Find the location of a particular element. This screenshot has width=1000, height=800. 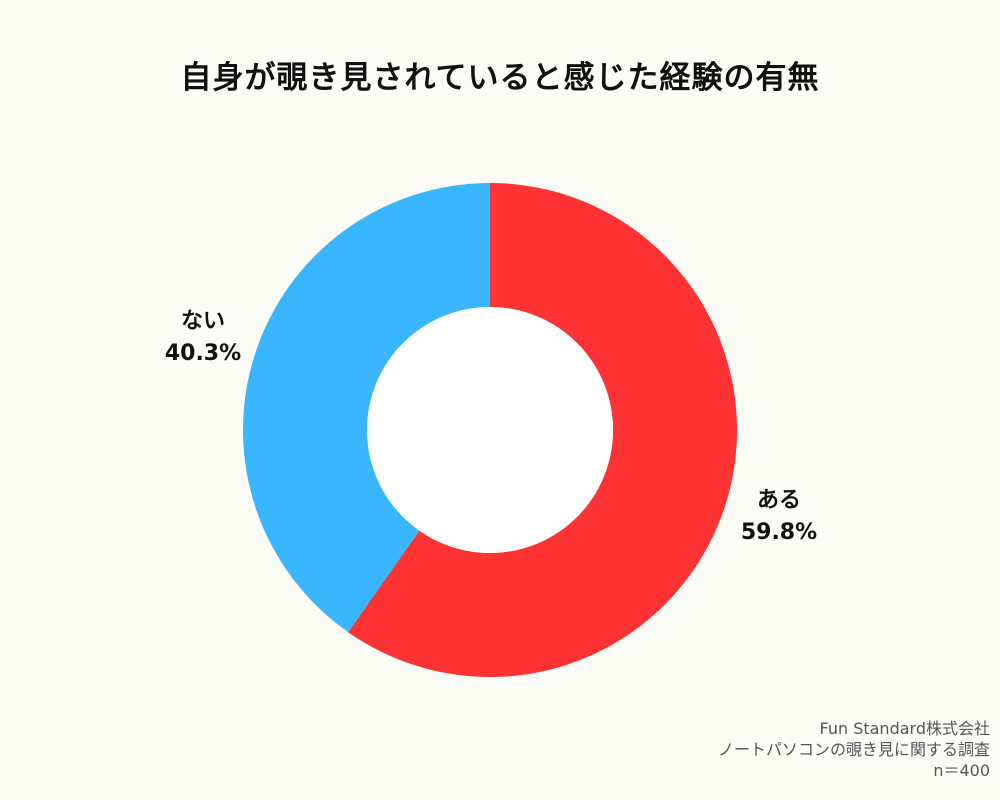

slice-label-nai-name: ない is located at coordinates (202, 321).